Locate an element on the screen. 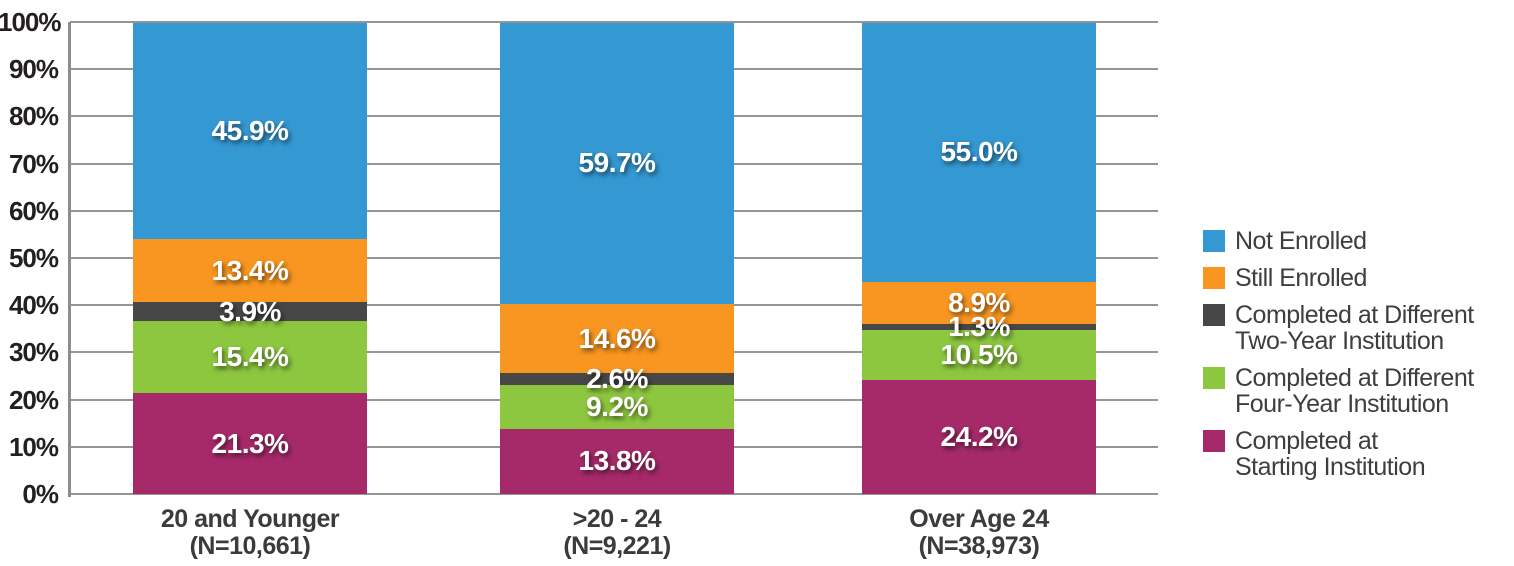  y-tick-row: 80% is located at coordinates (29, 116).